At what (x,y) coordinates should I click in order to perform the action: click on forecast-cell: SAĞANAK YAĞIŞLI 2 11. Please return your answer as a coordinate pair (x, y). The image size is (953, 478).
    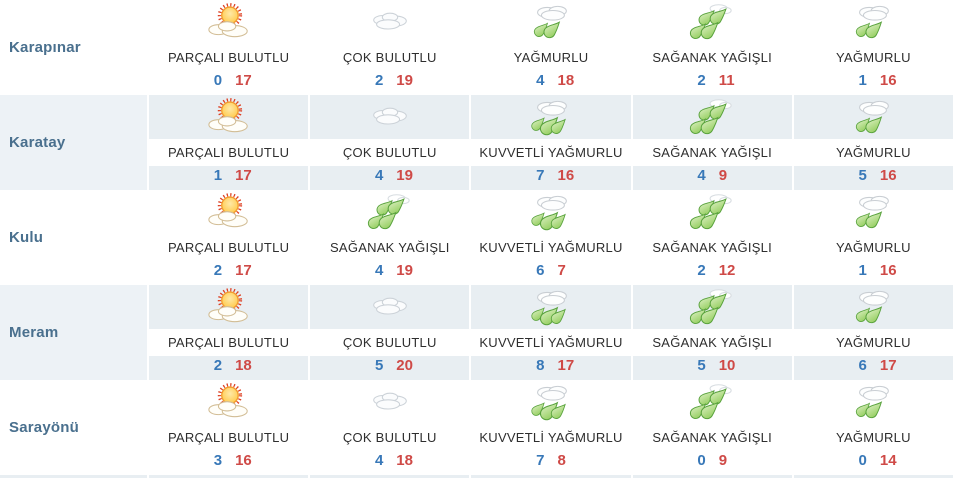
    Looking at the image, I should click on (712, 47).